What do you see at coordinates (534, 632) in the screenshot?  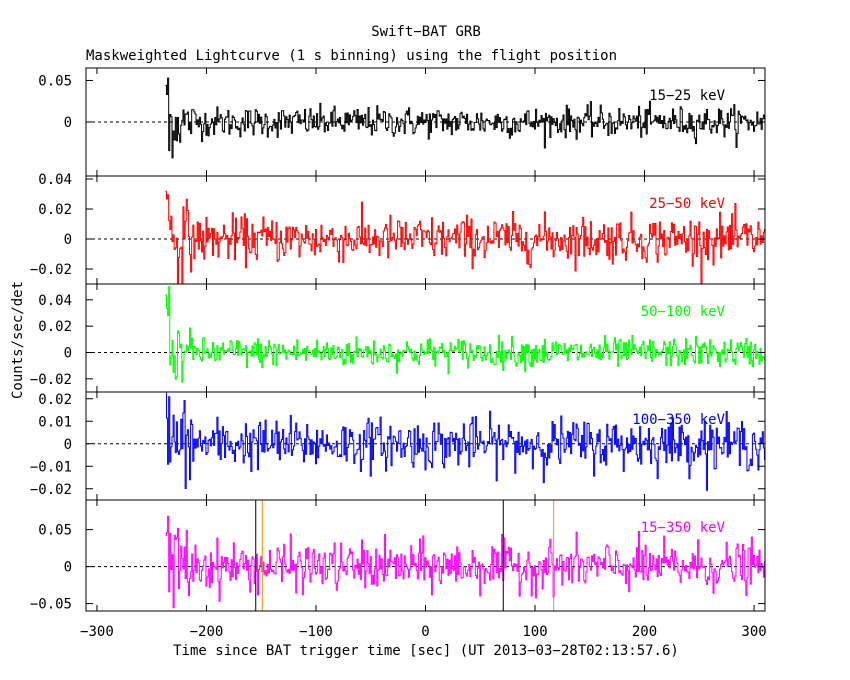 I see `x-tick-label: 100` at bounding box center [534, 632].